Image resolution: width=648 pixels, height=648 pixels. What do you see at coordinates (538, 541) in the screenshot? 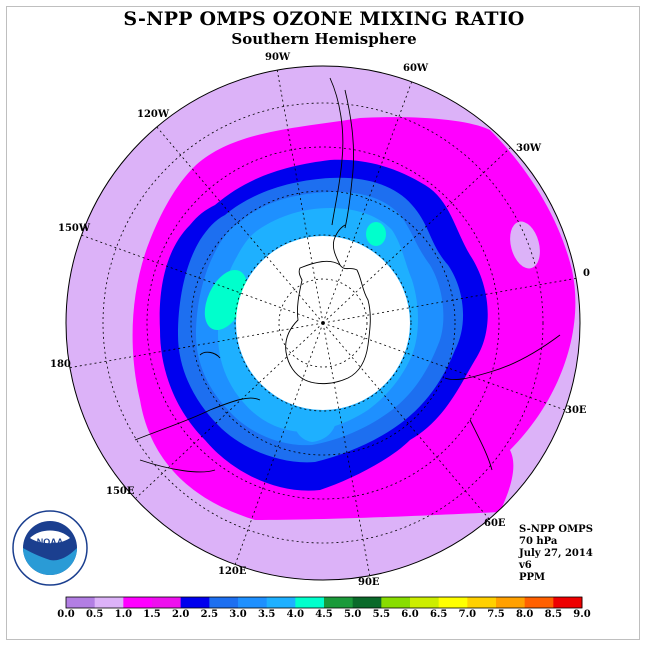
I see `info-level: 70 hPa` at bounding box center [538, 541].